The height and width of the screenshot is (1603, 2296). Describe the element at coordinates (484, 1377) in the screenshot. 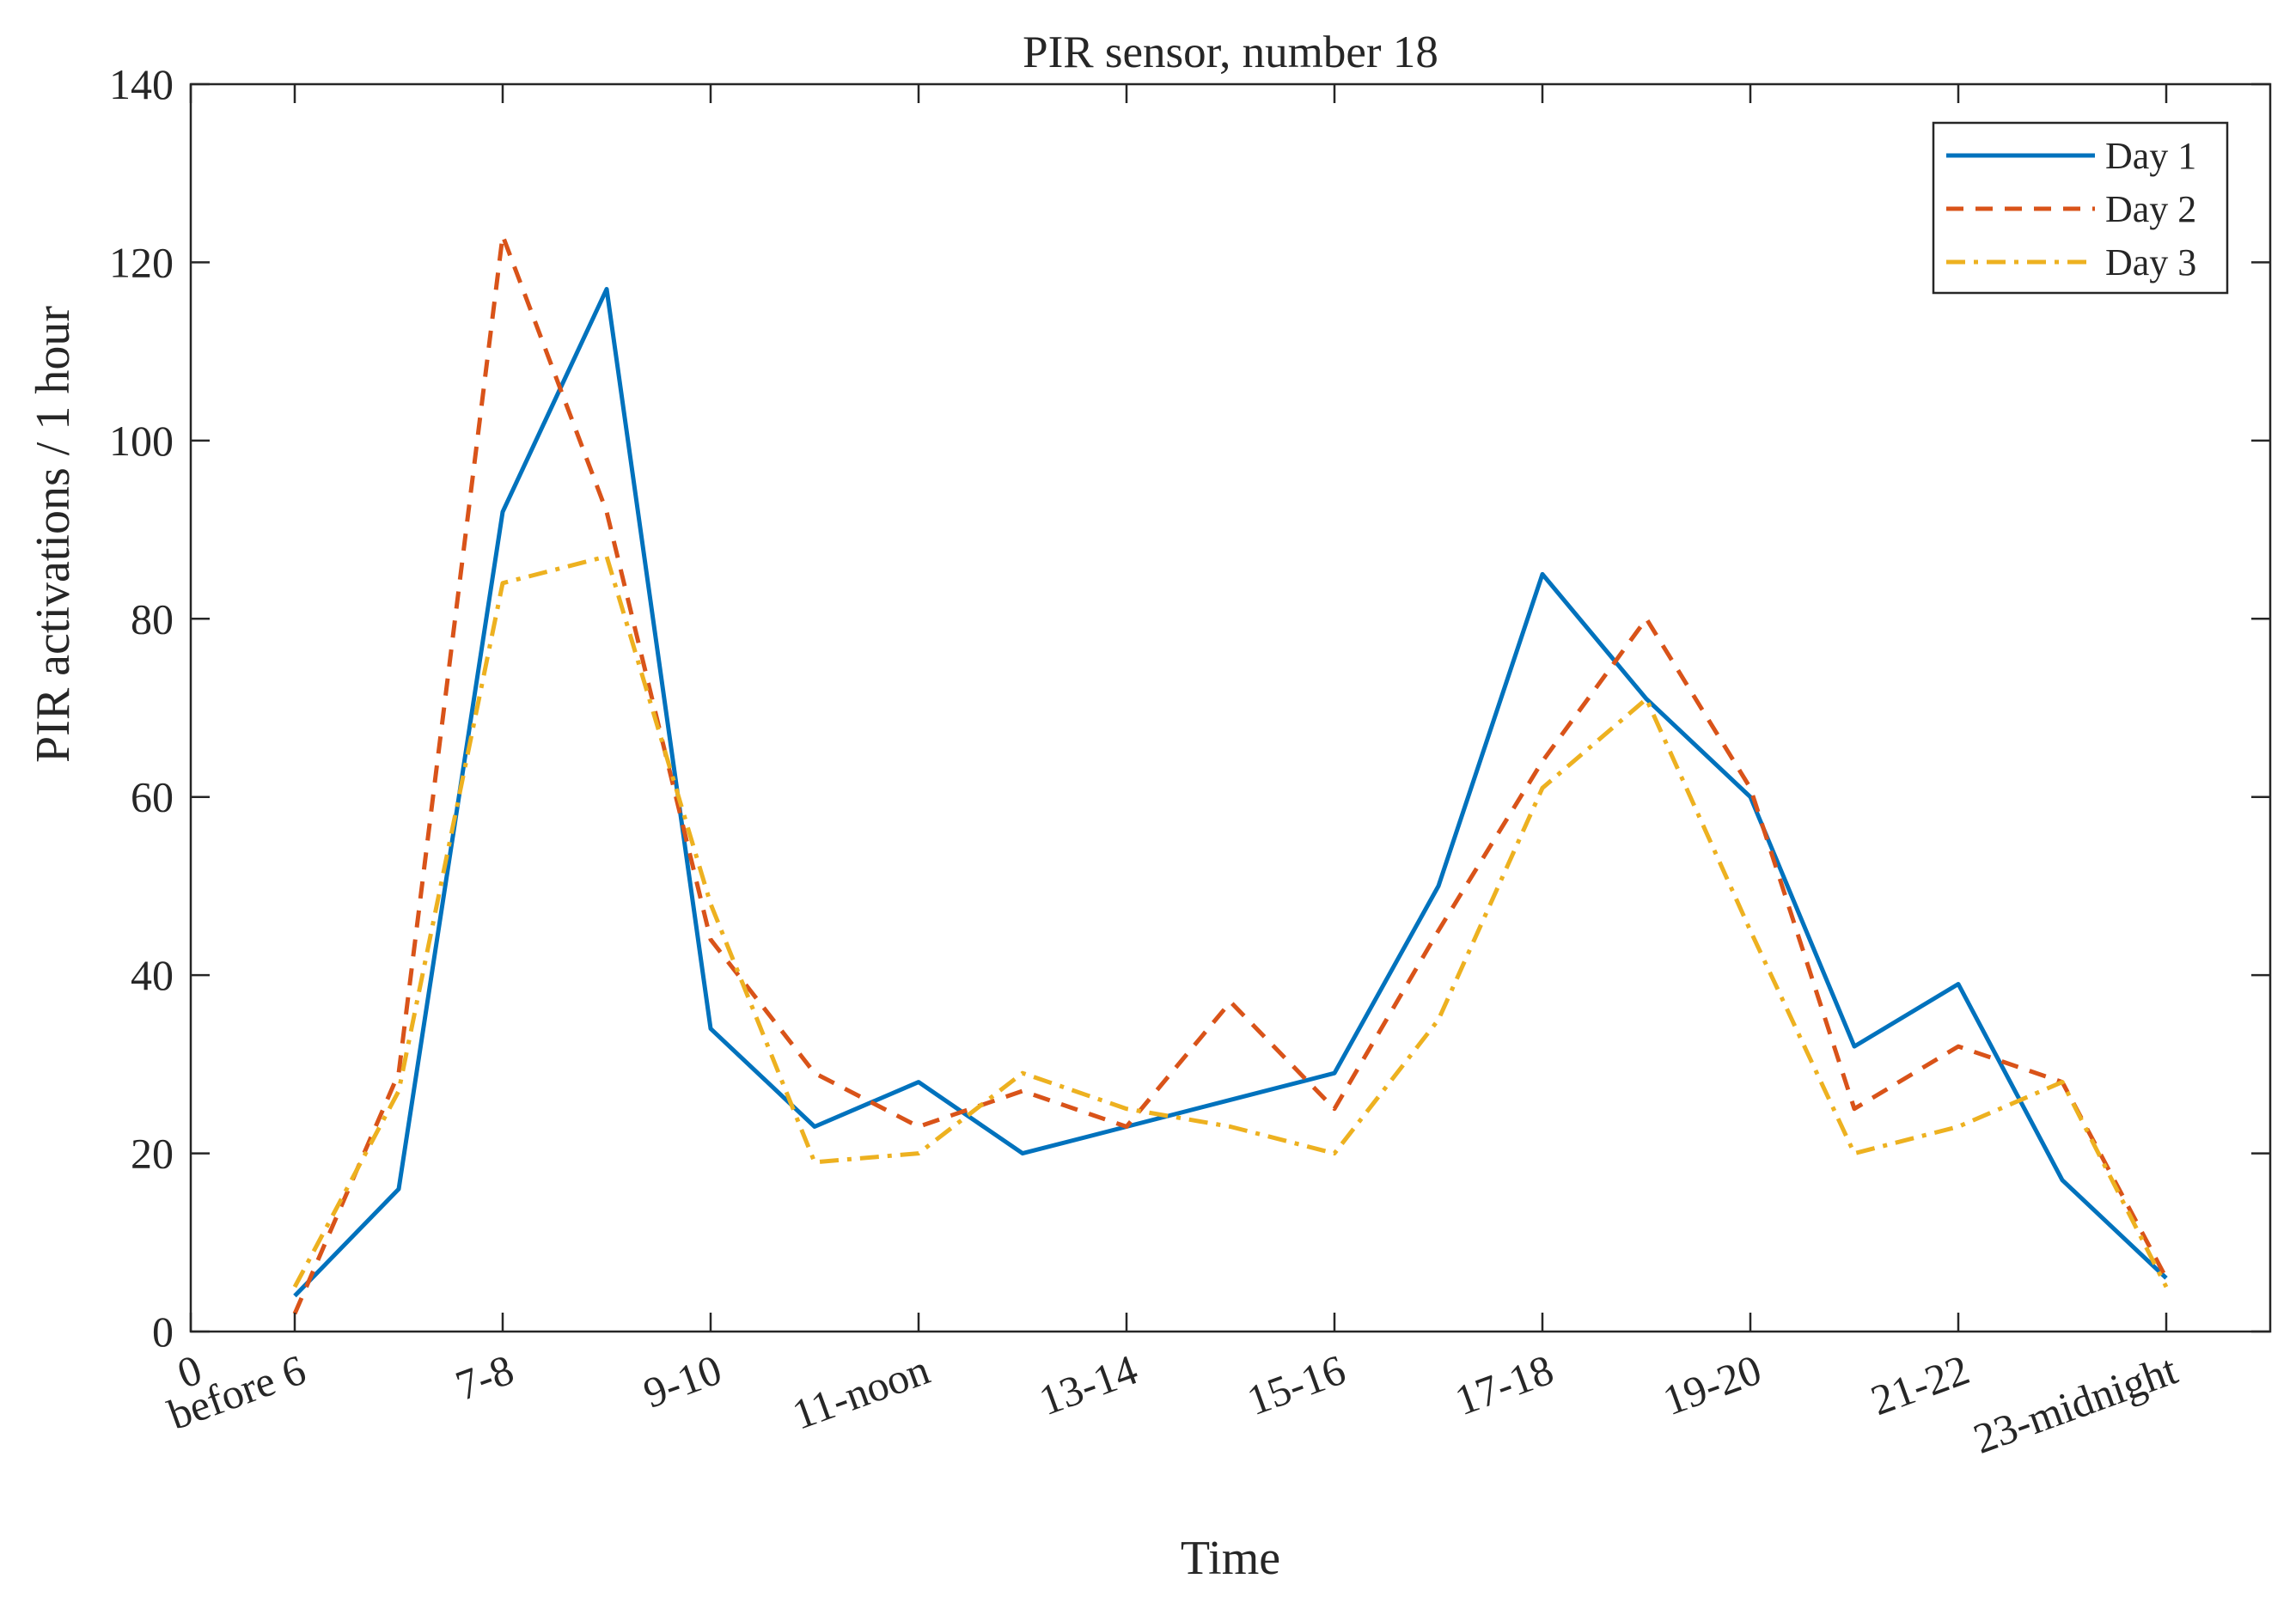

I see `x-tick-label: 7-8` at that location.